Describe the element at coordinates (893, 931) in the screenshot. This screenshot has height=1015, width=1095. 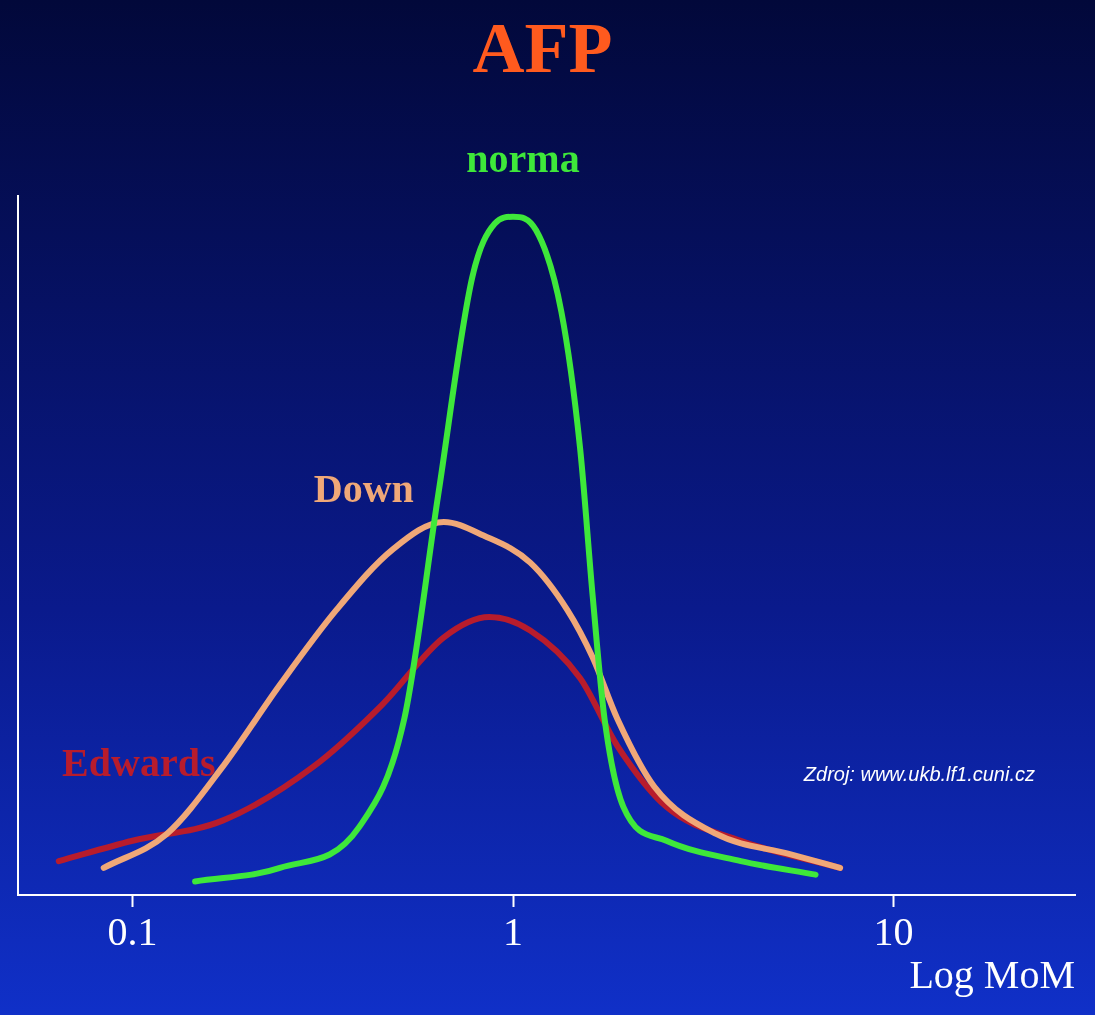
I see `x-tick-label: 10` at that location.